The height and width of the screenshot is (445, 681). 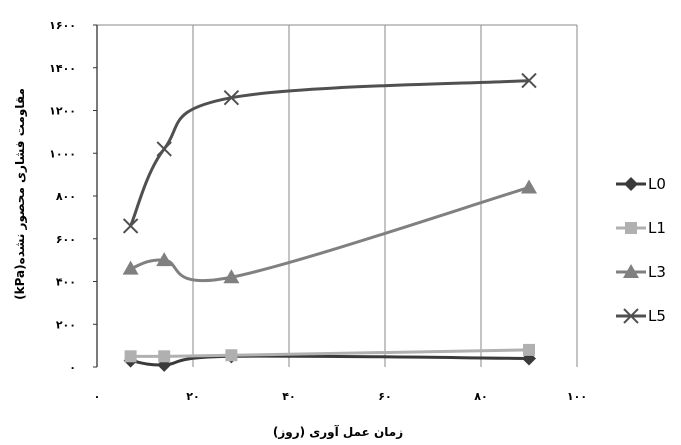 I want to click on legend-label: L1, so click(x=657, y=228).